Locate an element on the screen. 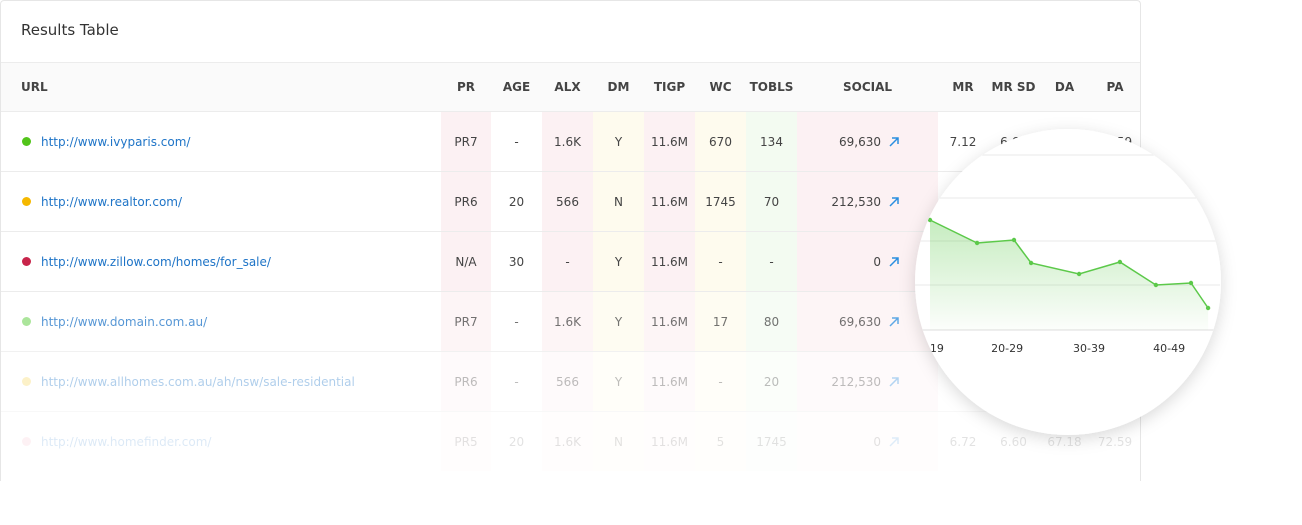 The image size is (1302, 525). social-link-icon: REAL ESTATE FOR SALE is located at coordinates (894, 141).